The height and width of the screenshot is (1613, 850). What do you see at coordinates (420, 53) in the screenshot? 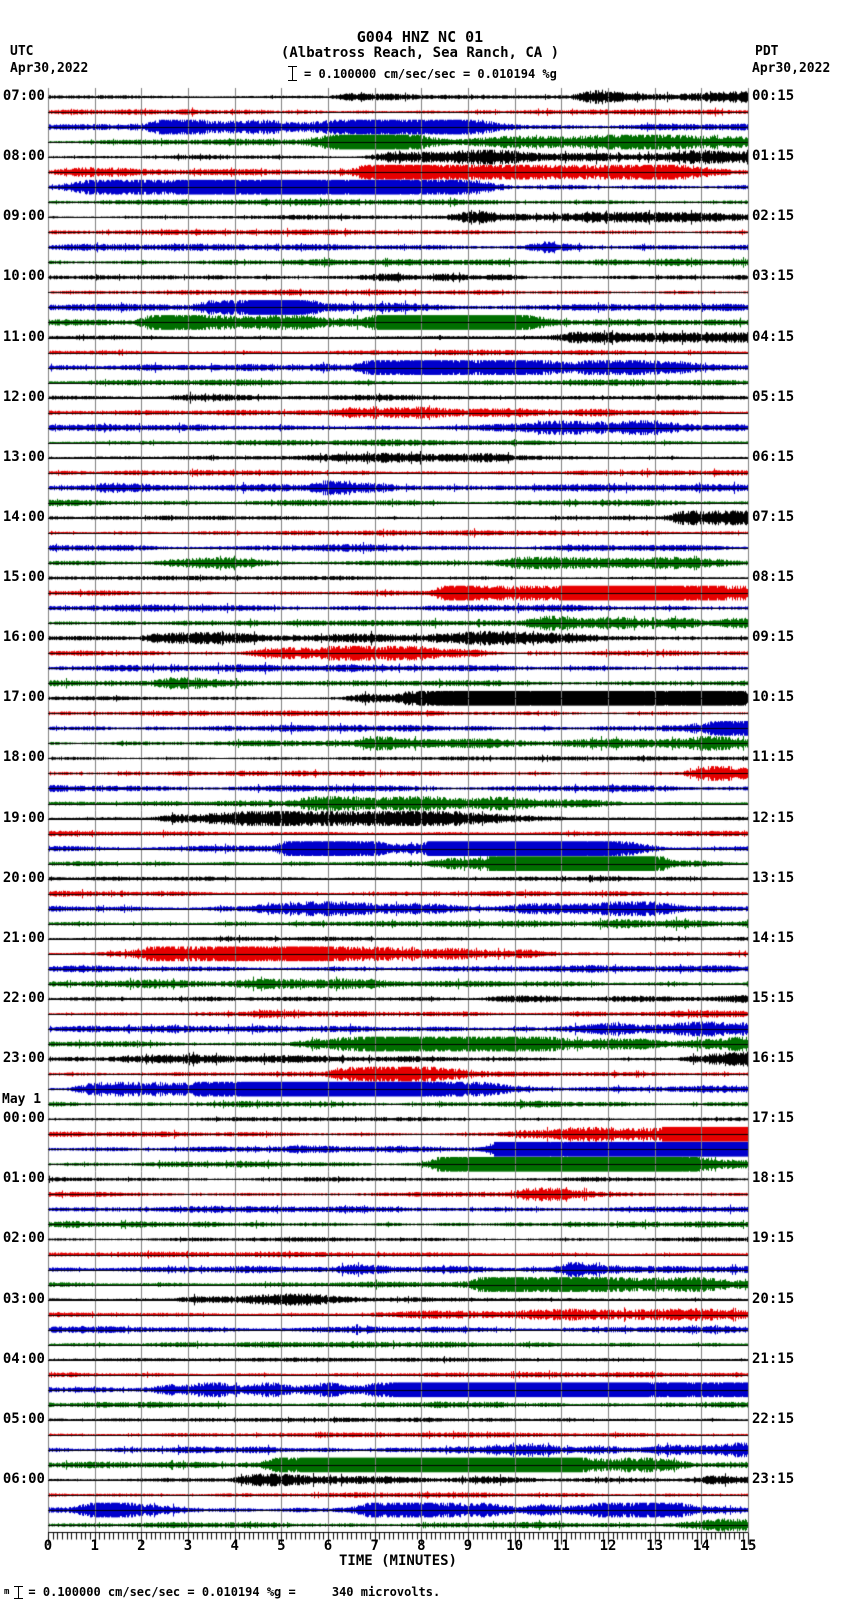
I see `station-location-subtitle: (Albatross Reach, Sea Ranch, CA )` at bounding box center [420, 53].